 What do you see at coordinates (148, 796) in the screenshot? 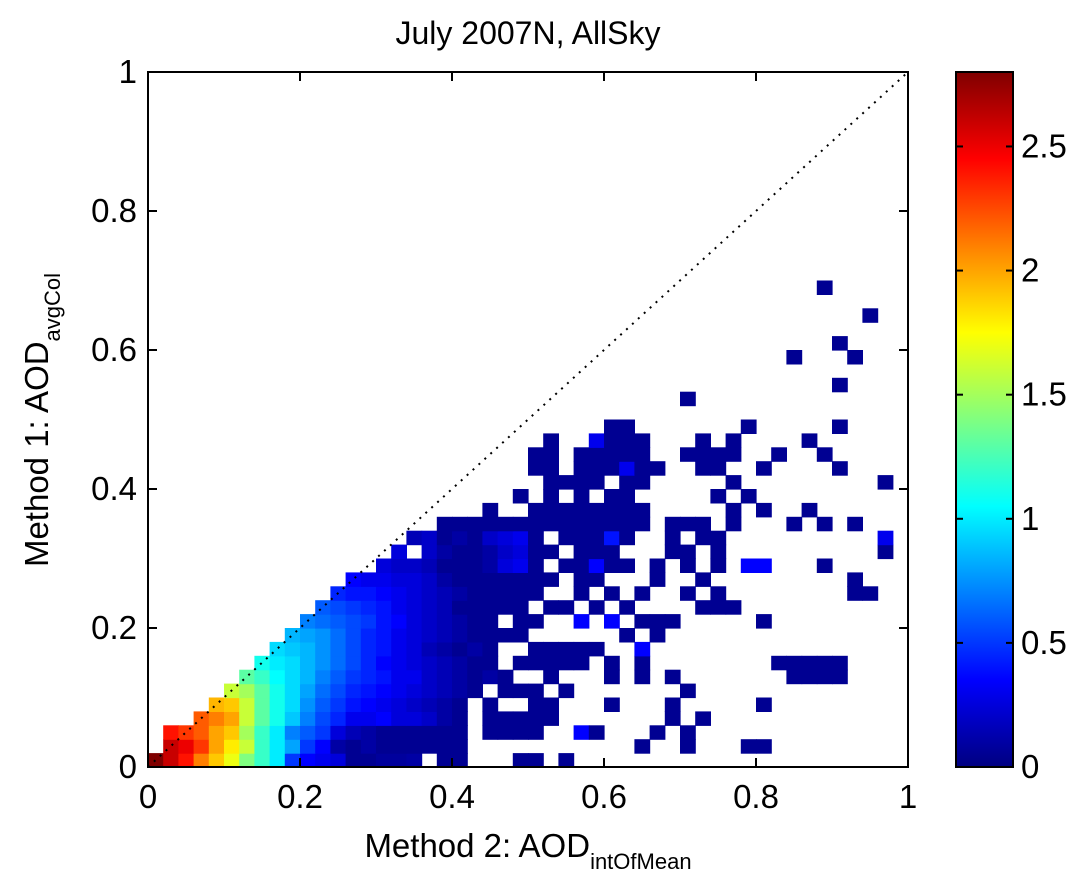
I see `x-tick-label: 0` at bounding box center [148, 796].